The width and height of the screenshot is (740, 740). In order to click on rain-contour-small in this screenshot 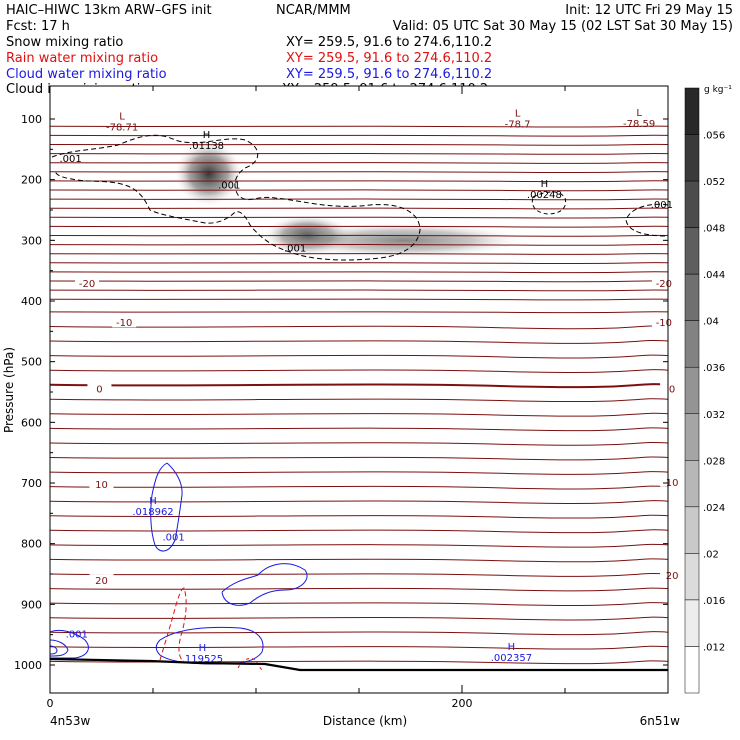, I will do `click(250, 664)`.